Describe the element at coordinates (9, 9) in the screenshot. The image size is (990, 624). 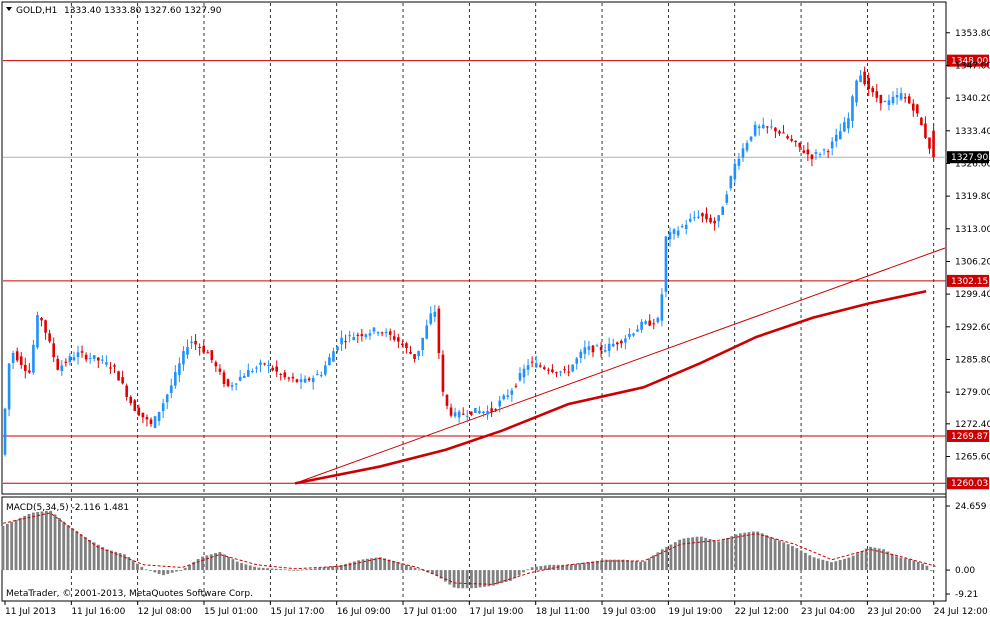
I see `dropdown-triangle-icon` at that location.